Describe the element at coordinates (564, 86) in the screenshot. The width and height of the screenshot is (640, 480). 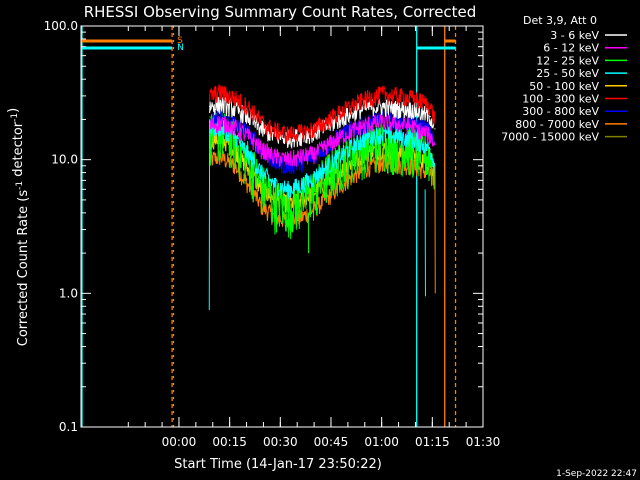
I see `legend-label: 50 - 100 keV` at that location.